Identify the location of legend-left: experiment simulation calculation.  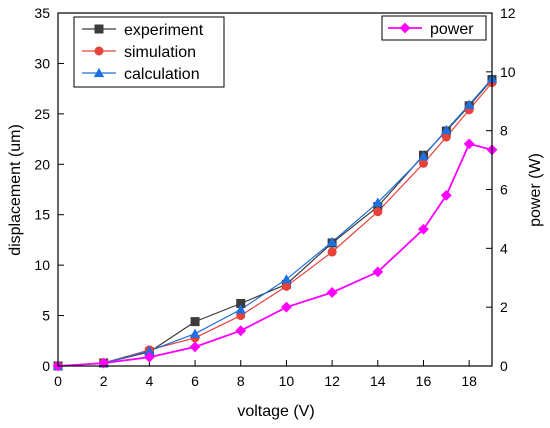
(149, 52).